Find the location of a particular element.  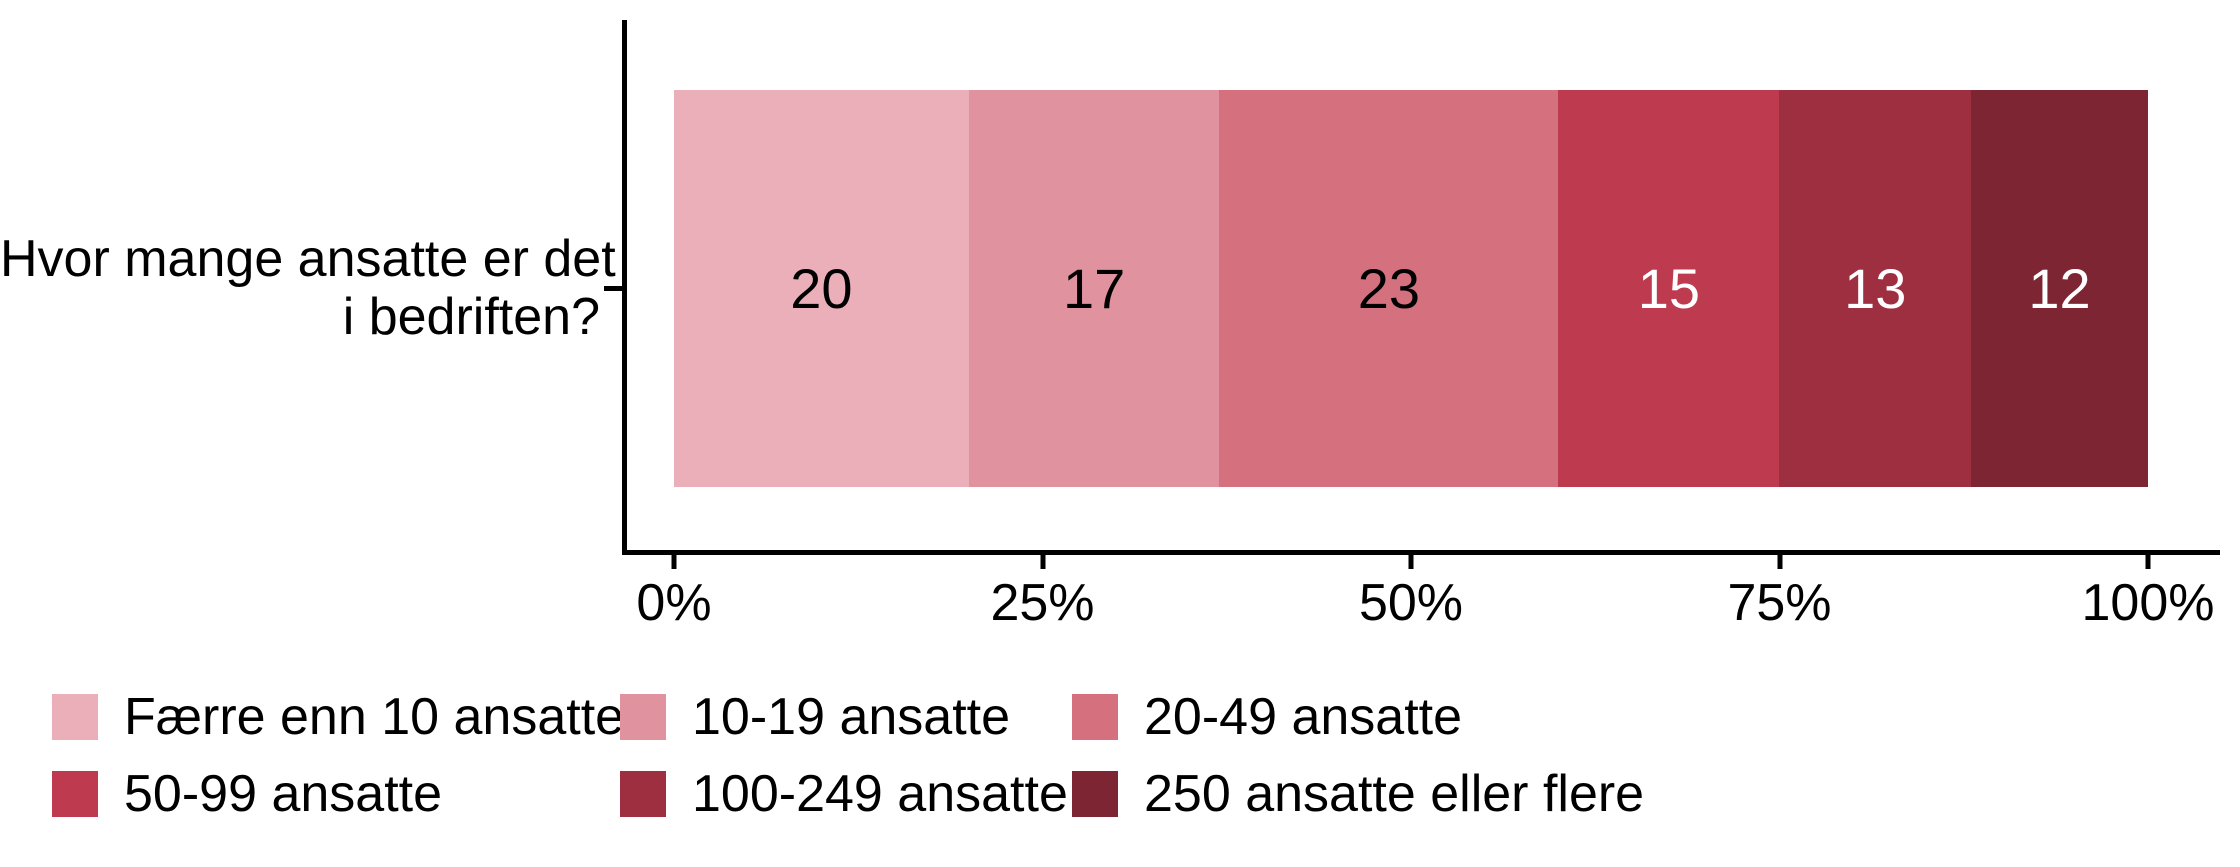

legend-label: 10-19 ansatte is located at coordinates (851, 716).